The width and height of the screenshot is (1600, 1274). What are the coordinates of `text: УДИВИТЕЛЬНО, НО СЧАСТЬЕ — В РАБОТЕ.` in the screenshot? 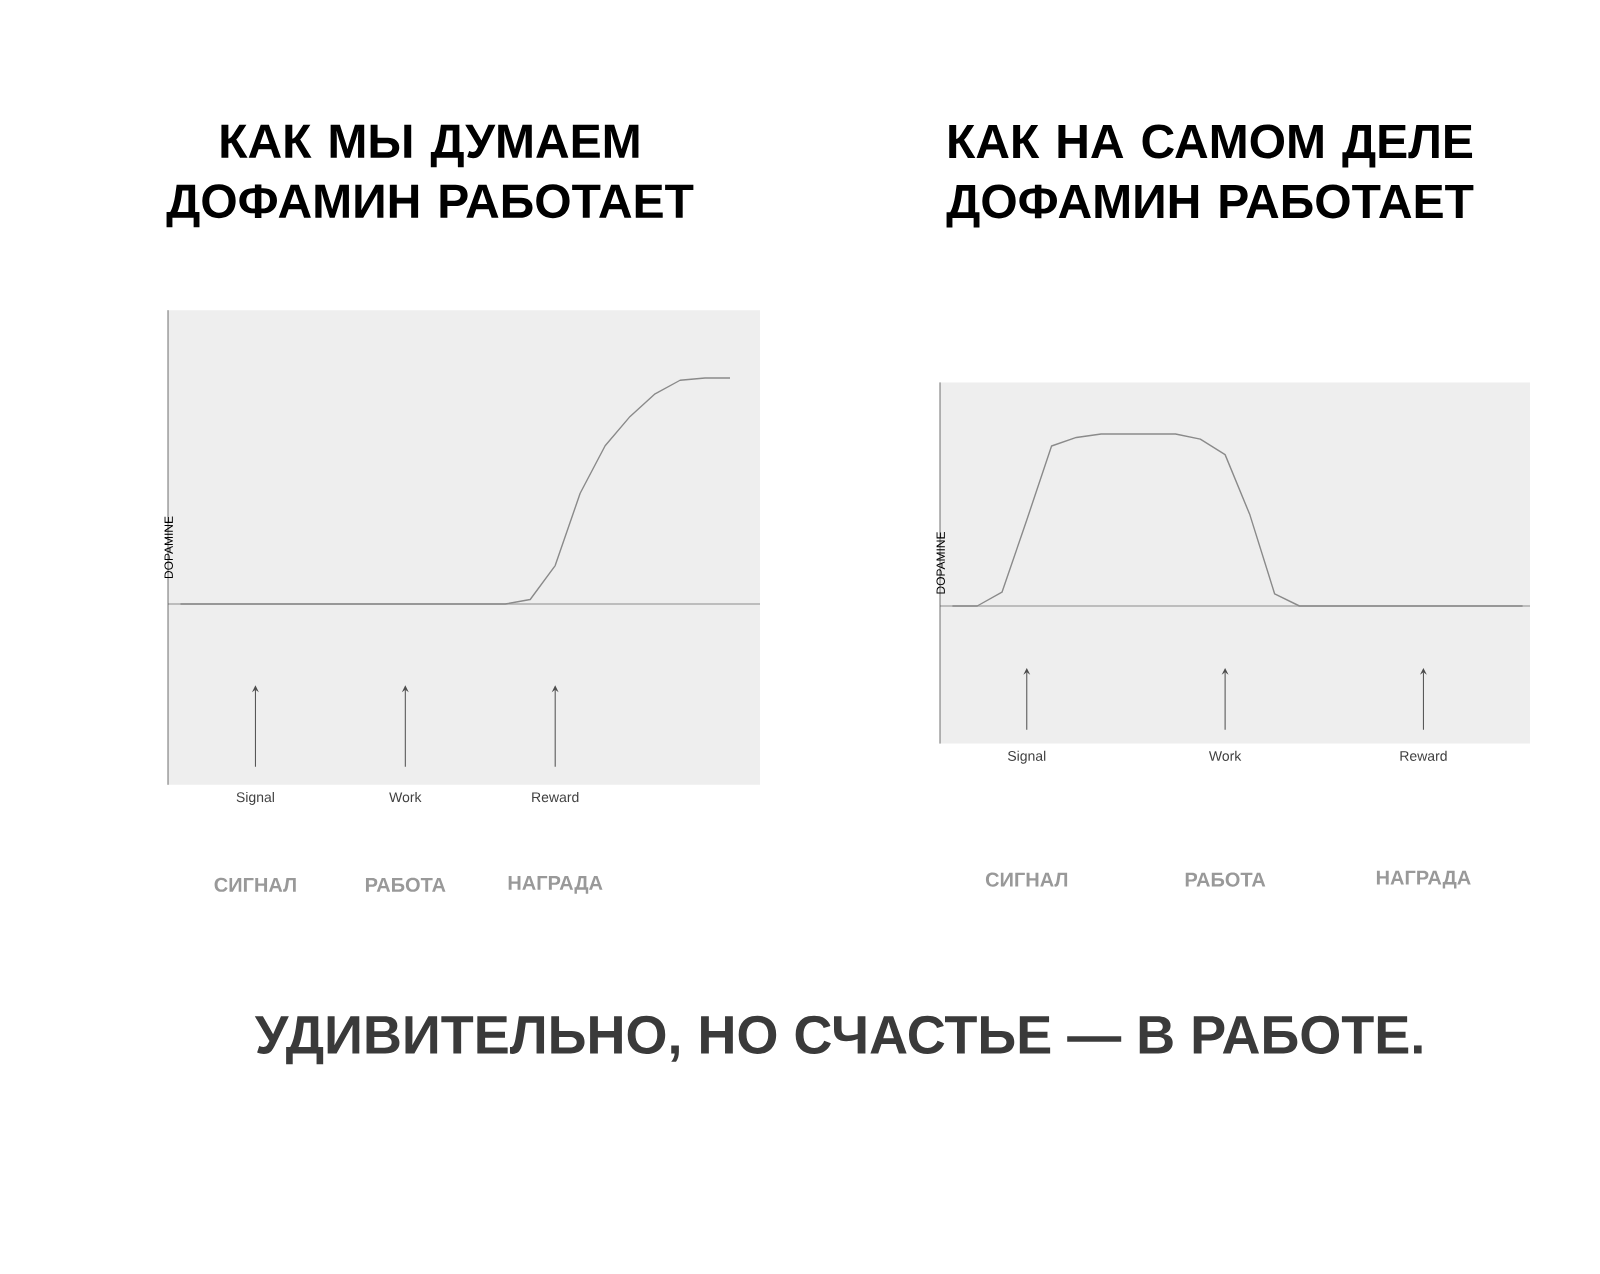 It's located at (838, 1040).